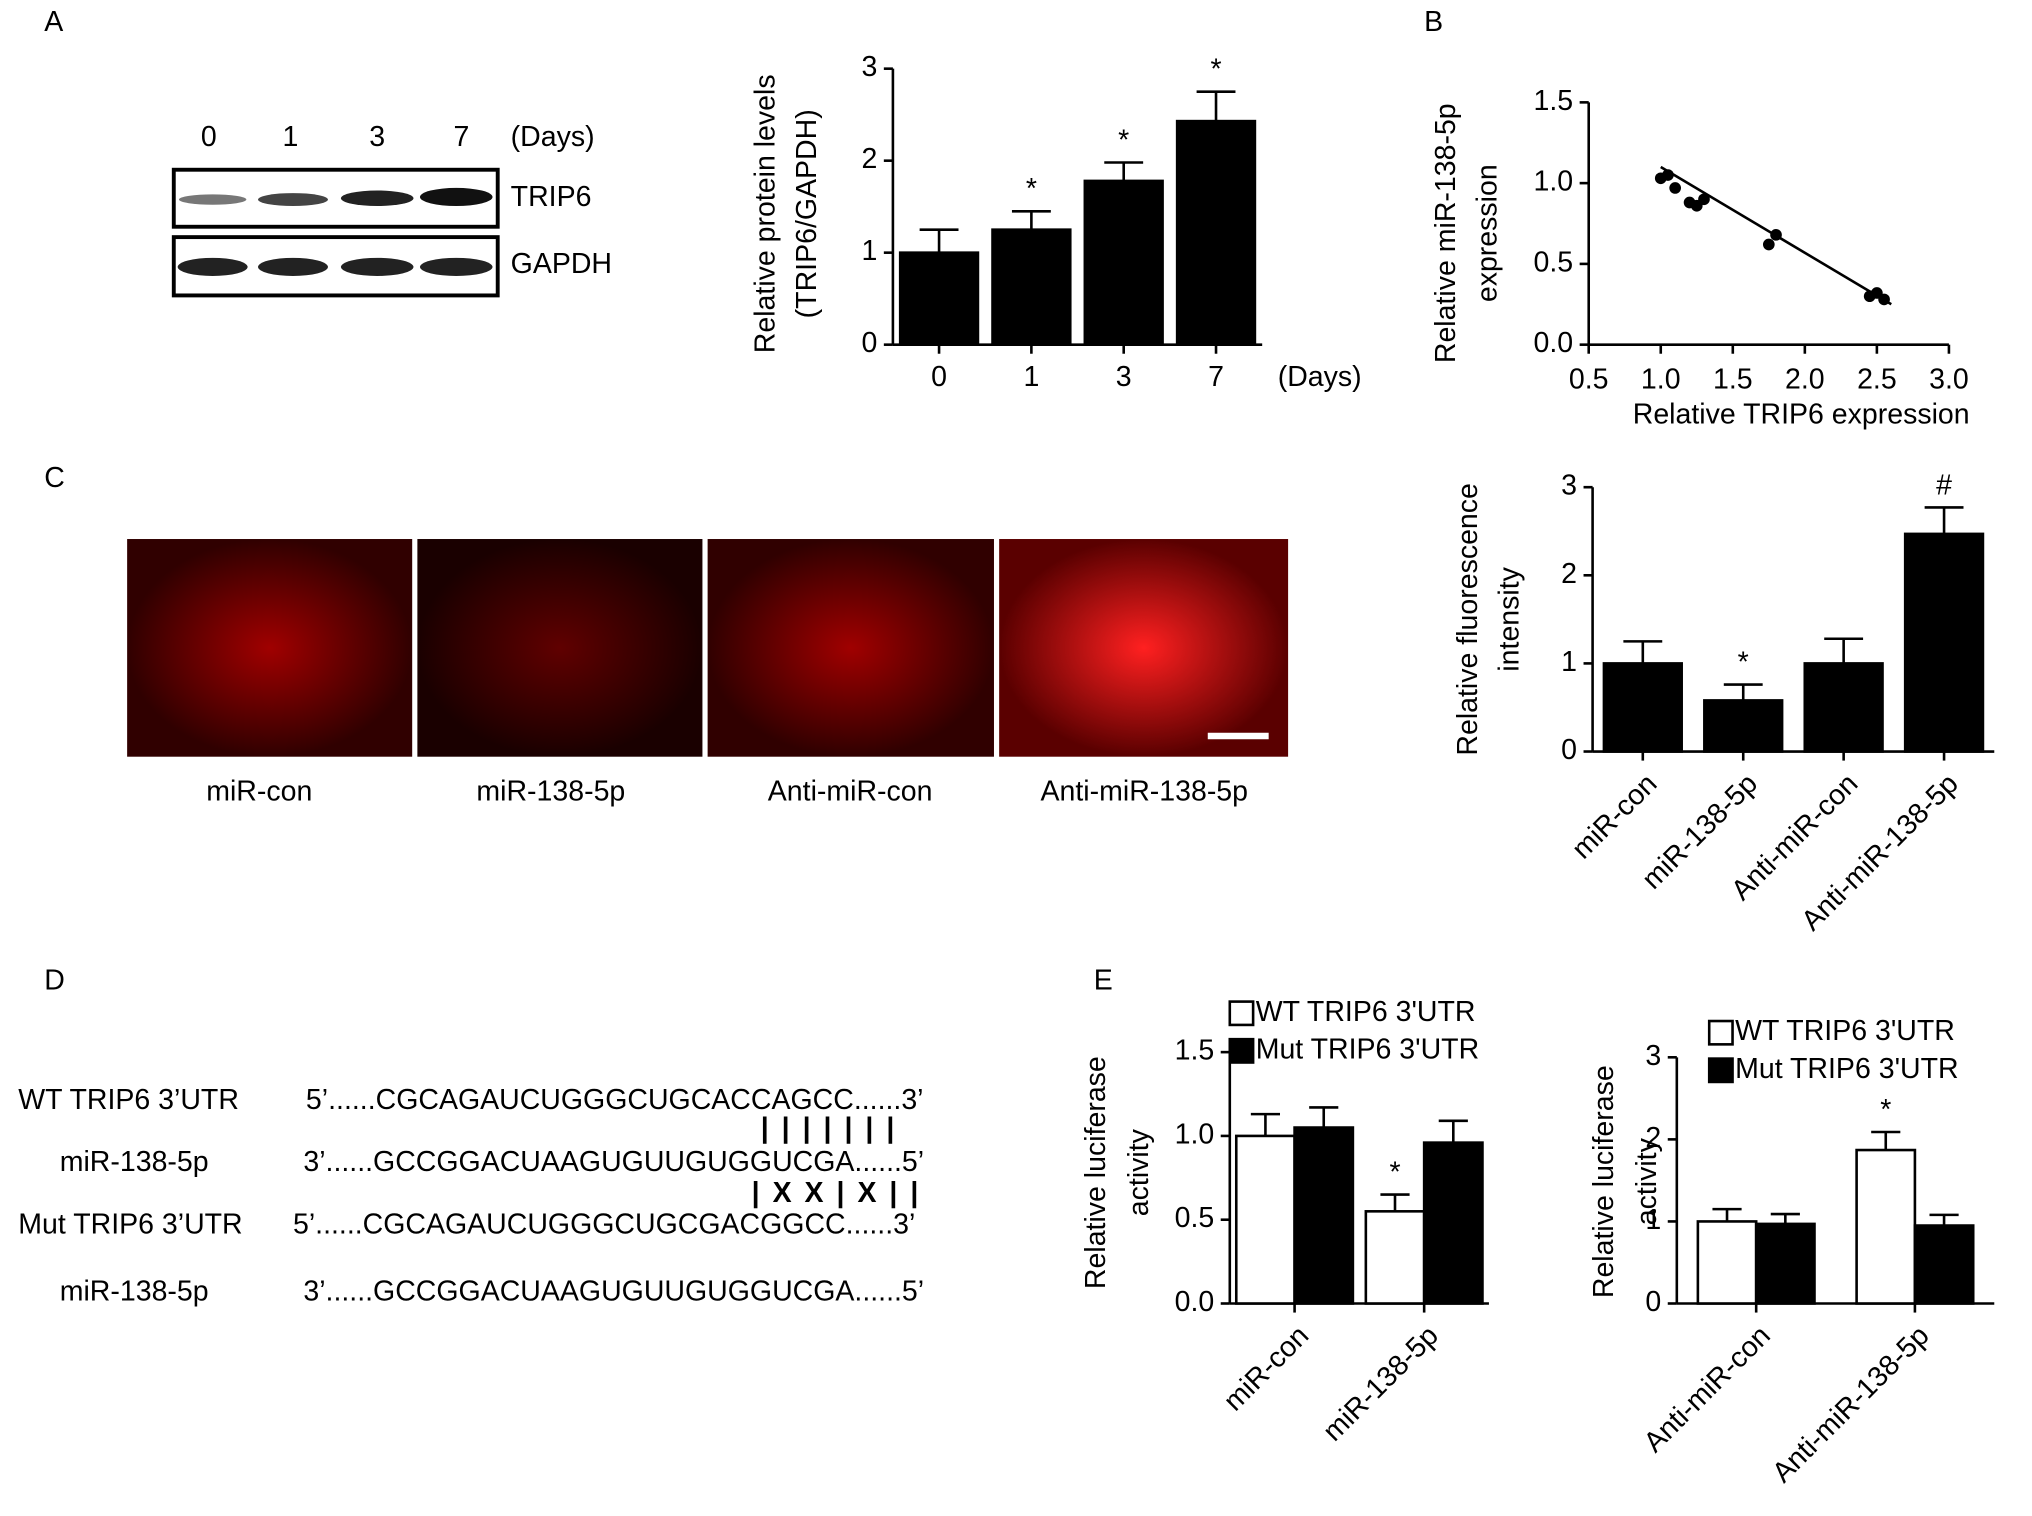 The height and width of the screenshot is (1516, 2032). What do you see at coordinates (766, 213) in the screenshot?
I see `y-axis-label: Relative protein levels` at bounding box center [766, 213].